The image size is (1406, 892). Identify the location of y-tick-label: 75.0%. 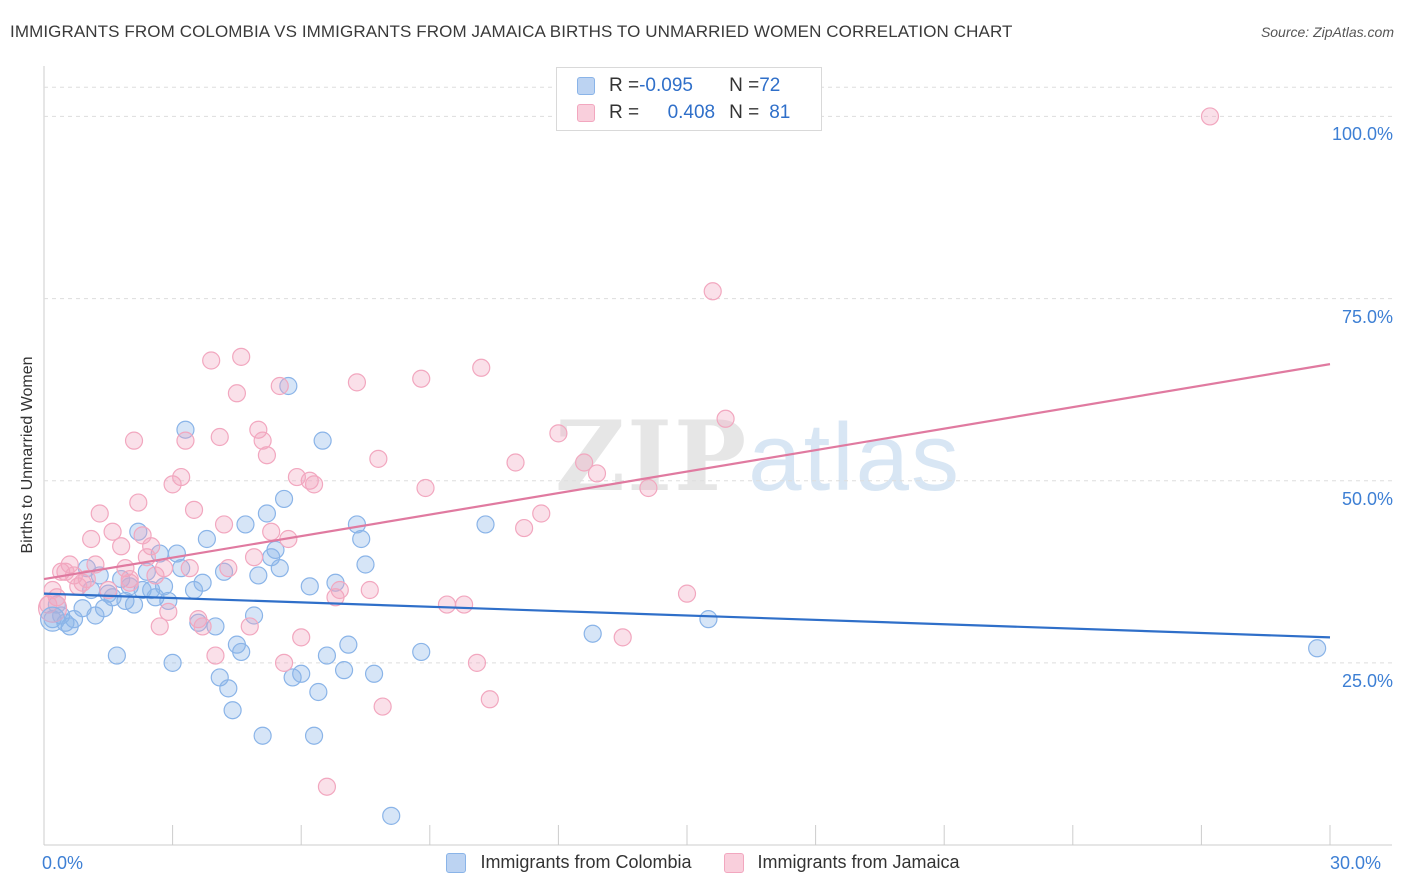
(1367, 316).